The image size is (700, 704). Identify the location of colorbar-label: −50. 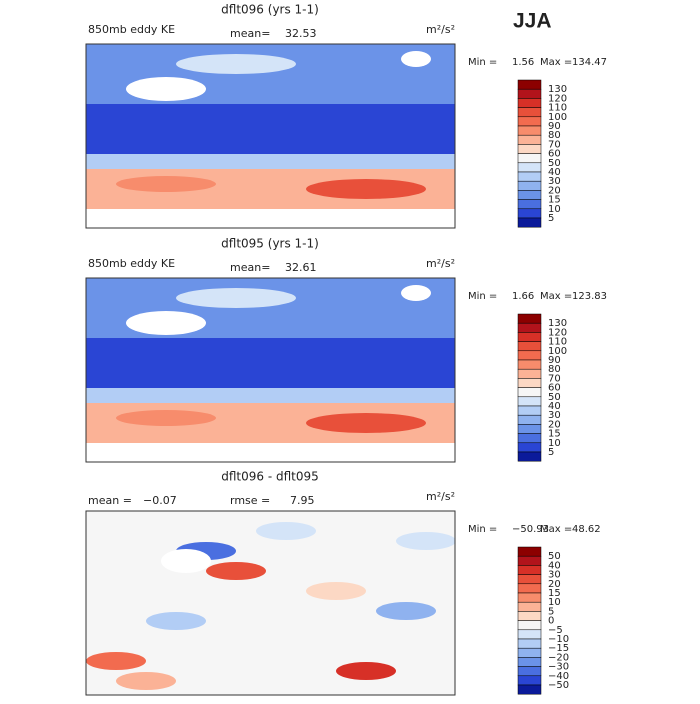
(558, 685).